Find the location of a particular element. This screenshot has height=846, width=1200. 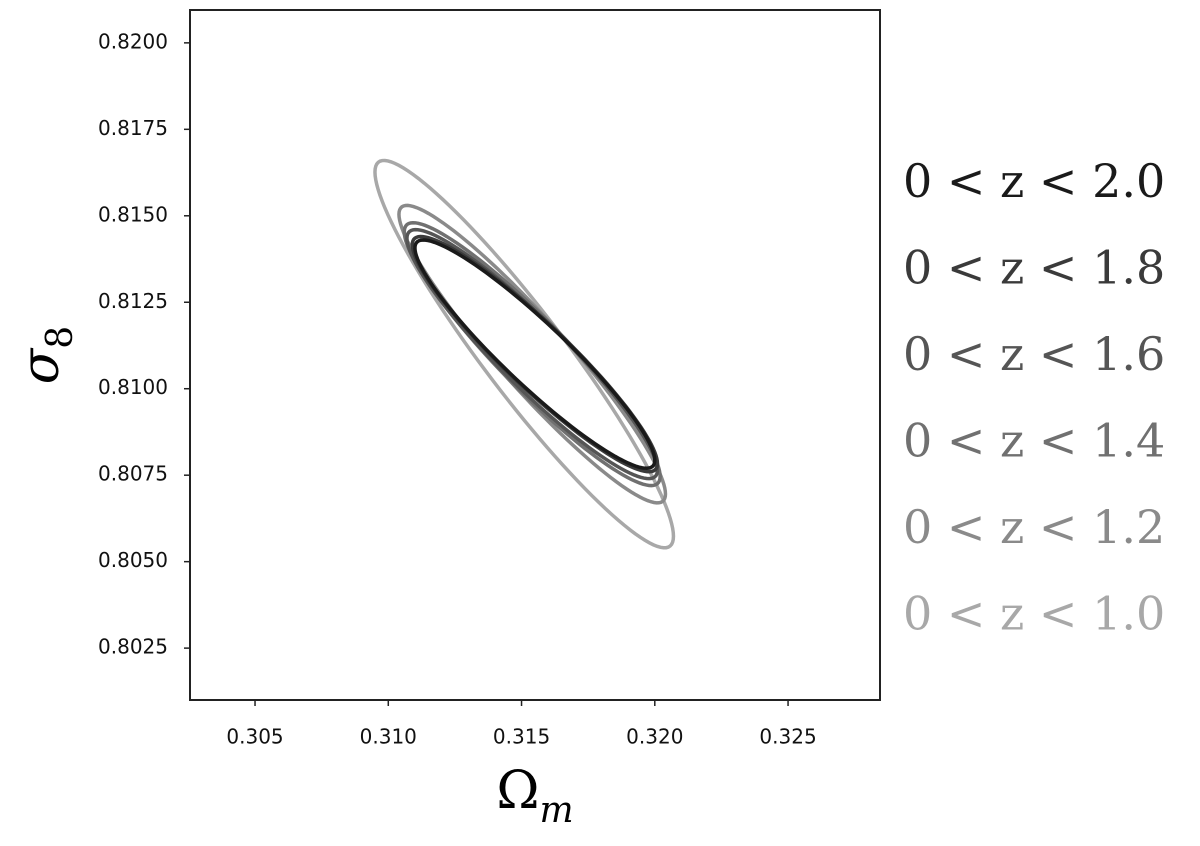

legend-label: 0 < z < 1.6 is located at coordinates (1034, 354).